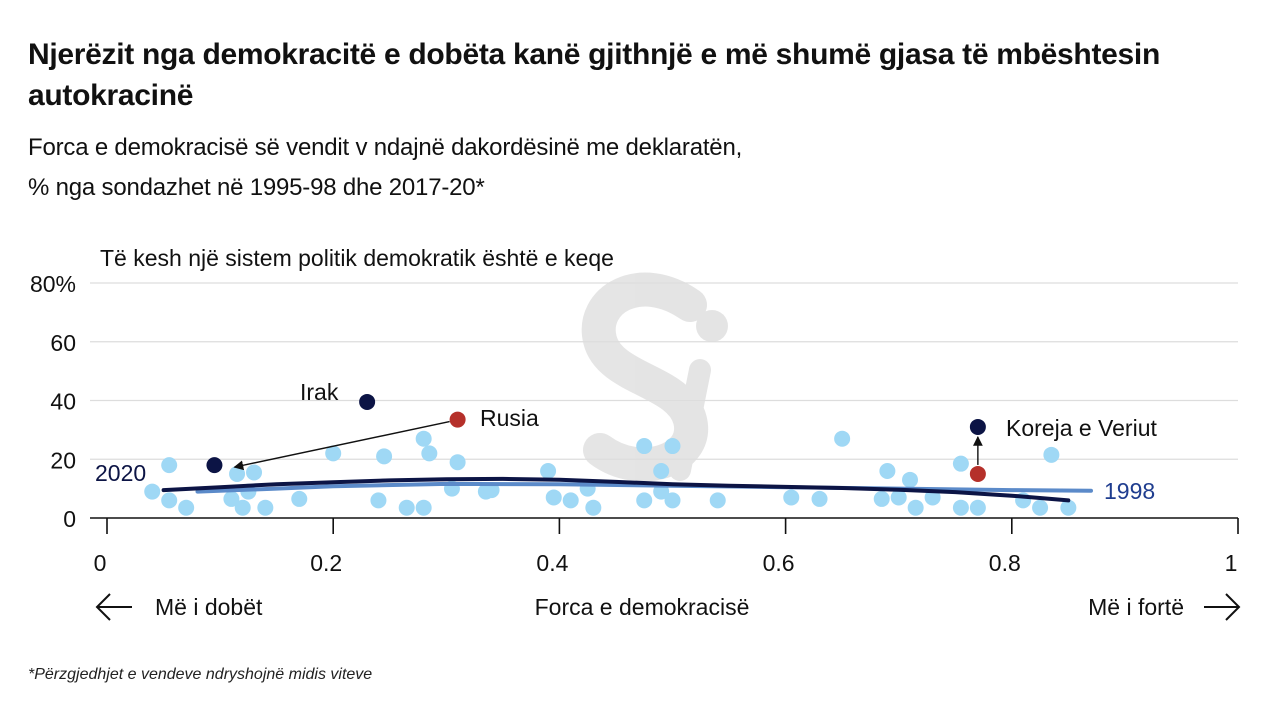 This screenshot has width=1280, height=720. Describe the element at coordinates (1222, 607) in the screenshot. I see `right-arrow-icon` at that location.